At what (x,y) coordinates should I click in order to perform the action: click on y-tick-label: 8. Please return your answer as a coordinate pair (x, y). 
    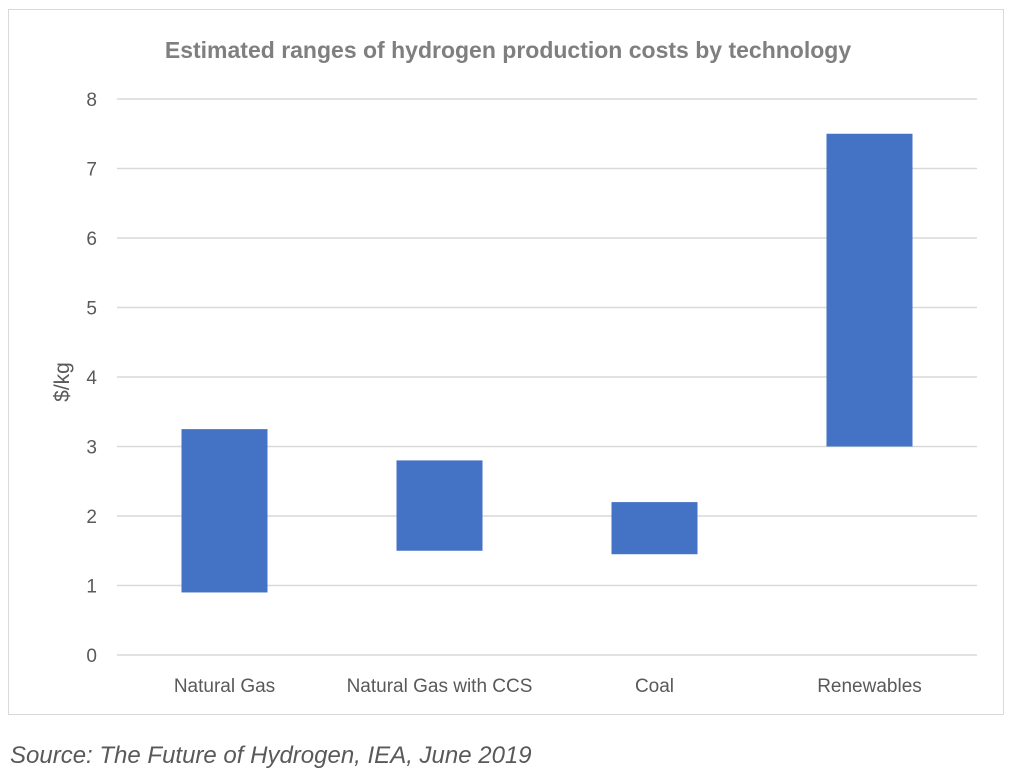
    Looking at the image, I should click on (91, 100).